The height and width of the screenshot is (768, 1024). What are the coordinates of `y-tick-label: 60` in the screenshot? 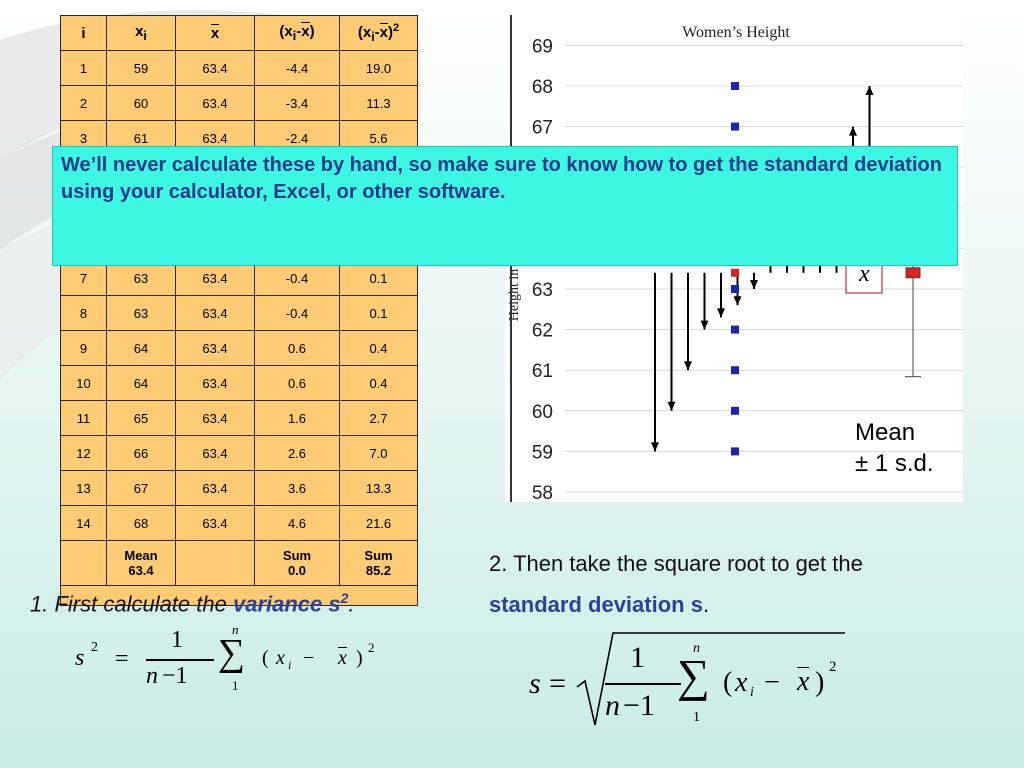 It's located at (542, 412).